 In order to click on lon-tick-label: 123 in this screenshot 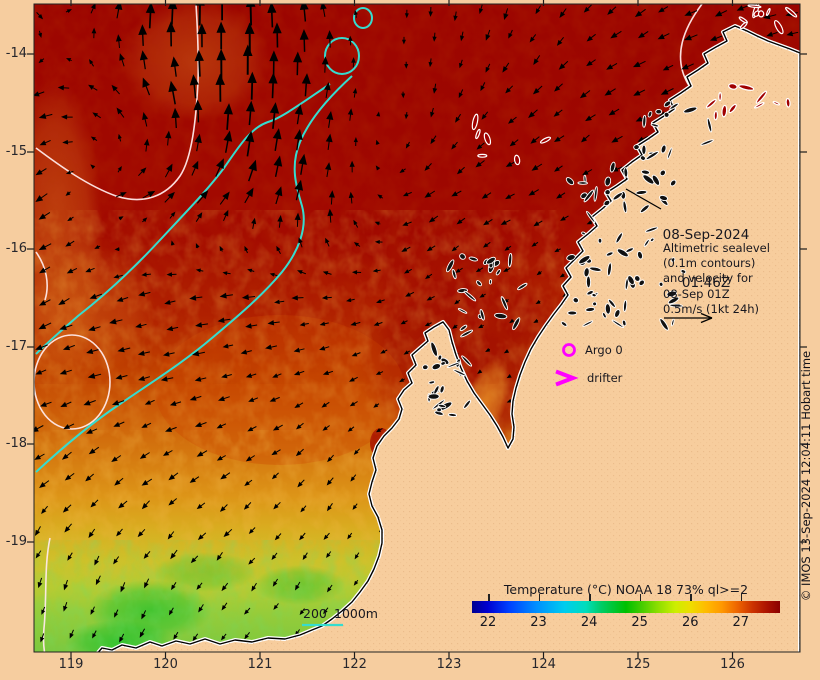, I will do `click(449, 664)`.